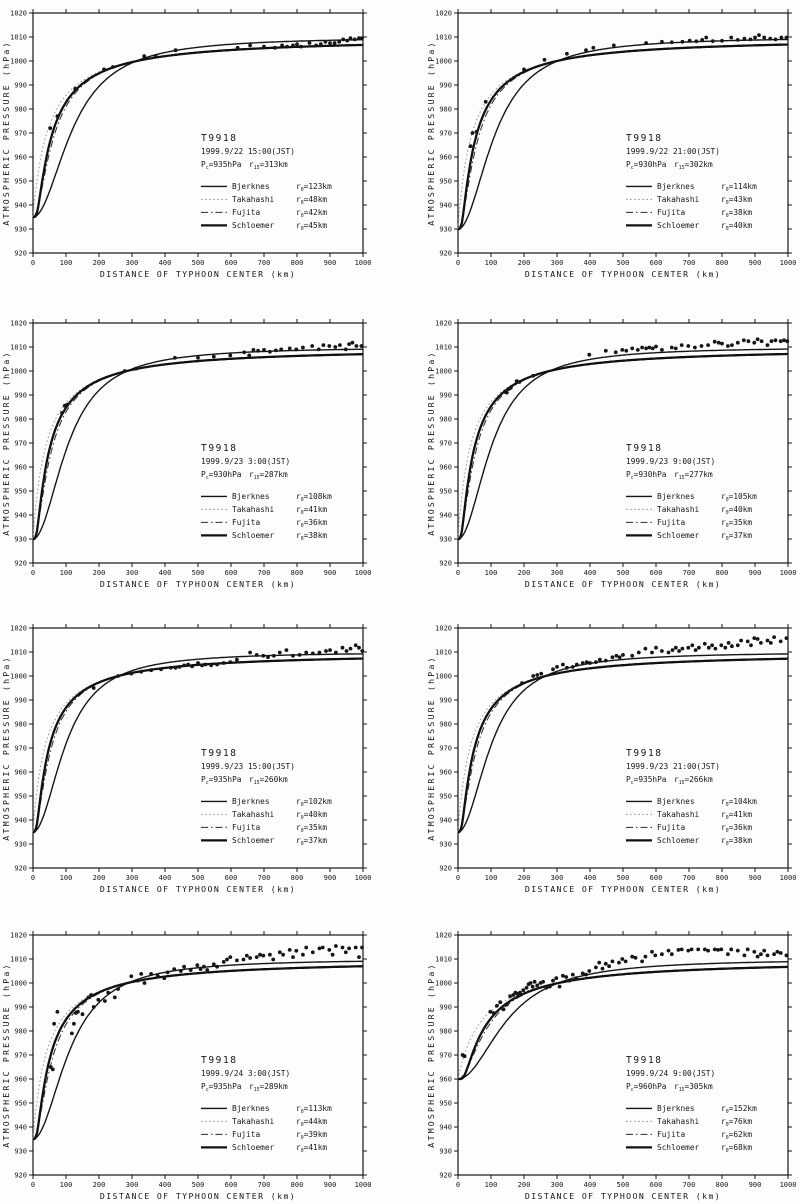 The width and height of the screenshot is (800, 1204). What do you see at coordinates (311, 213) in the screenshot?
I see `legend-radius-value: r0=42km` at bounding box center [311, 213].